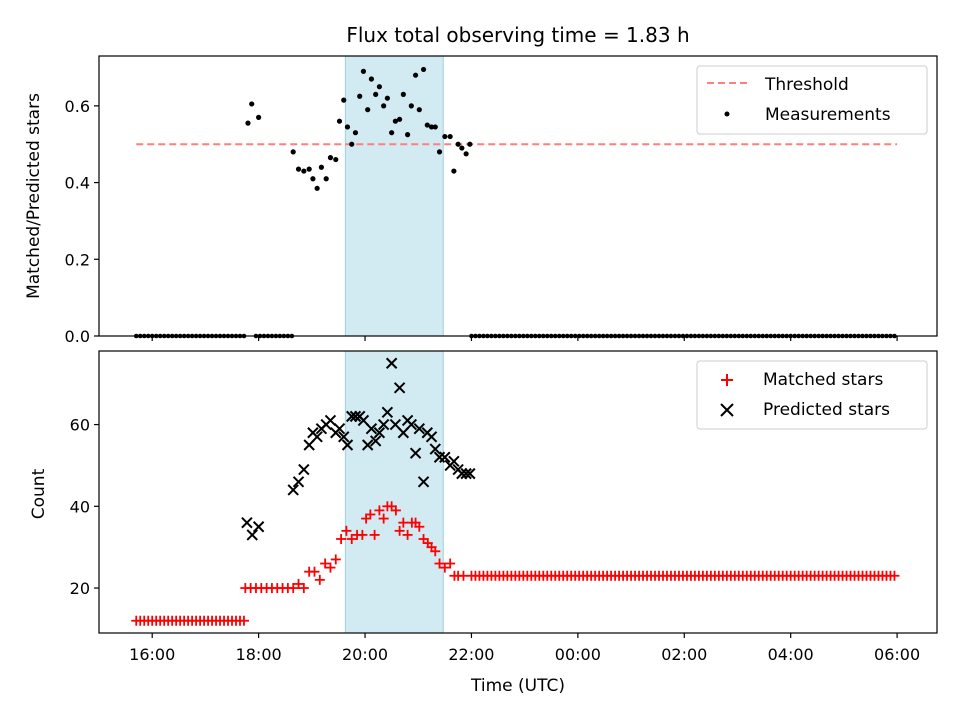 This screenshot has height=720, width=960. Describe the element at coordinates (515, 563) in the screenshot. I see `matched-stars-series` at that location.